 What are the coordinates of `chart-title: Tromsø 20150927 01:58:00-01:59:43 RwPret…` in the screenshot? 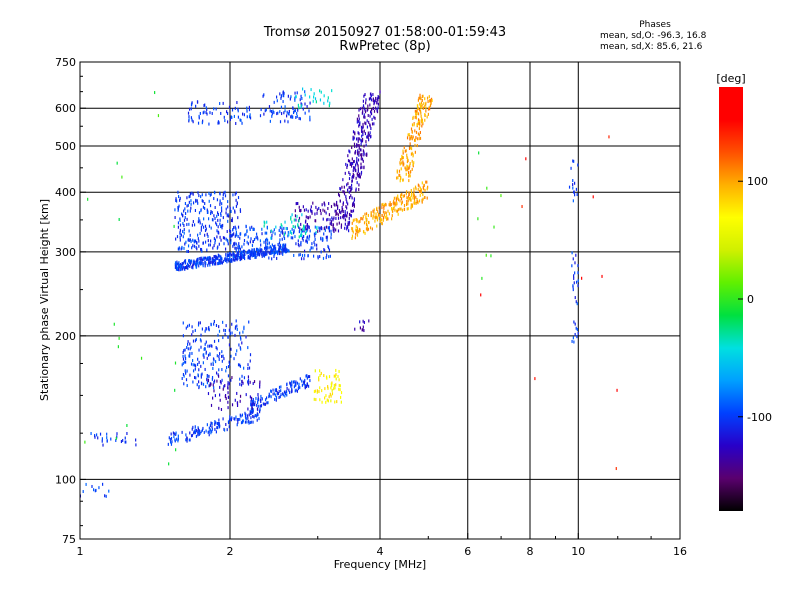 It's located at (385, 40).